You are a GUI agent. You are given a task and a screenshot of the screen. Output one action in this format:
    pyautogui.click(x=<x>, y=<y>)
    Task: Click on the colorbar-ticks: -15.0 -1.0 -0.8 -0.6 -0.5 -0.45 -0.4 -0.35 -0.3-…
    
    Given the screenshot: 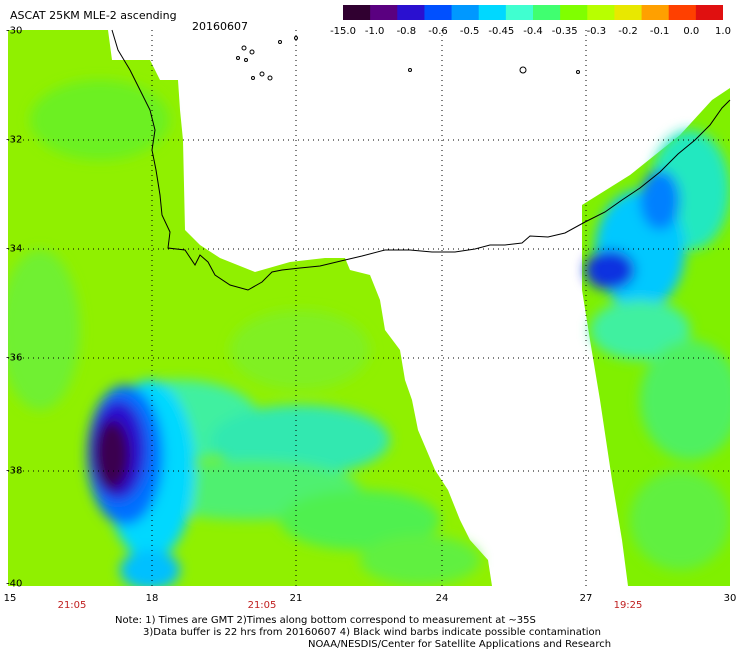 What is the action you would take?
    pyautogui.click(x=535, y=32)
    